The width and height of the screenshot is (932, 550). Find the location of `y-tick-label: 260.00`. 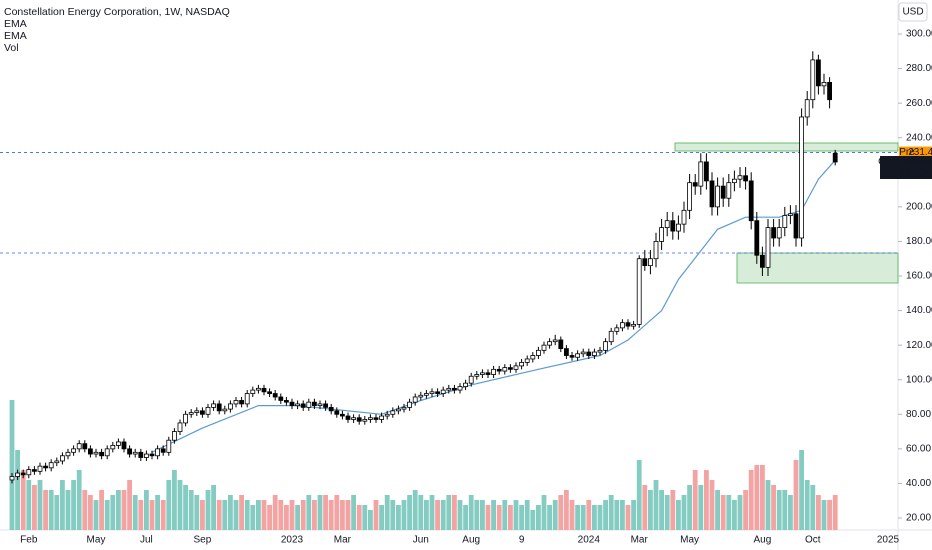

y-tick-label: 260.00 is located at coordinates (919, 103).